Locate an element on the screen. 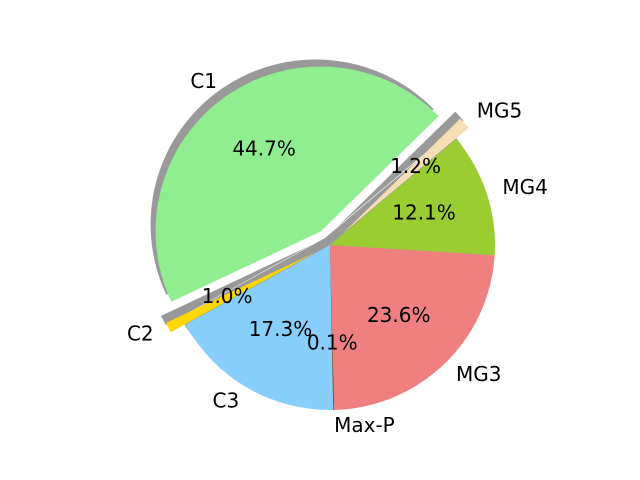  slice-label-c2: C2 is located at coordinates (140, 334).